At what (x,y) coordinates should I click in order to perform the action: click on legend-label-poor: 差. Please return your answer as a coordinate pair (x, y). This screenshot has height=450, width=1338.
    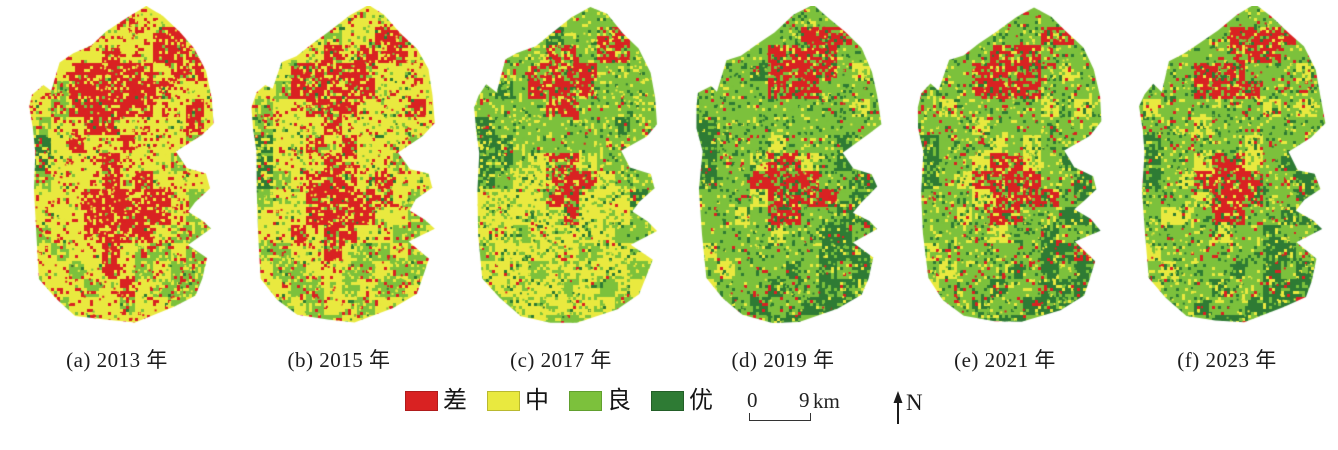
    Looking at the image, I should click on (455, 401).